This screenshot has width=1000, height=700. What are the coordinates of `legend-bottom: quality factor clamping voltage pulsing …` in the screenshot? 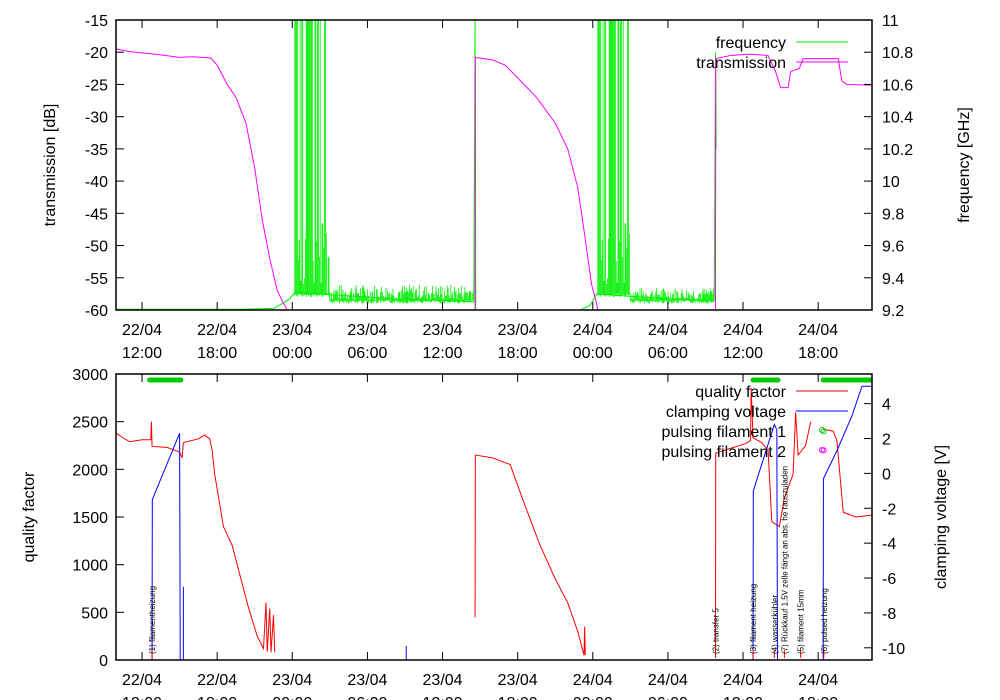 It's located at (754, 422).